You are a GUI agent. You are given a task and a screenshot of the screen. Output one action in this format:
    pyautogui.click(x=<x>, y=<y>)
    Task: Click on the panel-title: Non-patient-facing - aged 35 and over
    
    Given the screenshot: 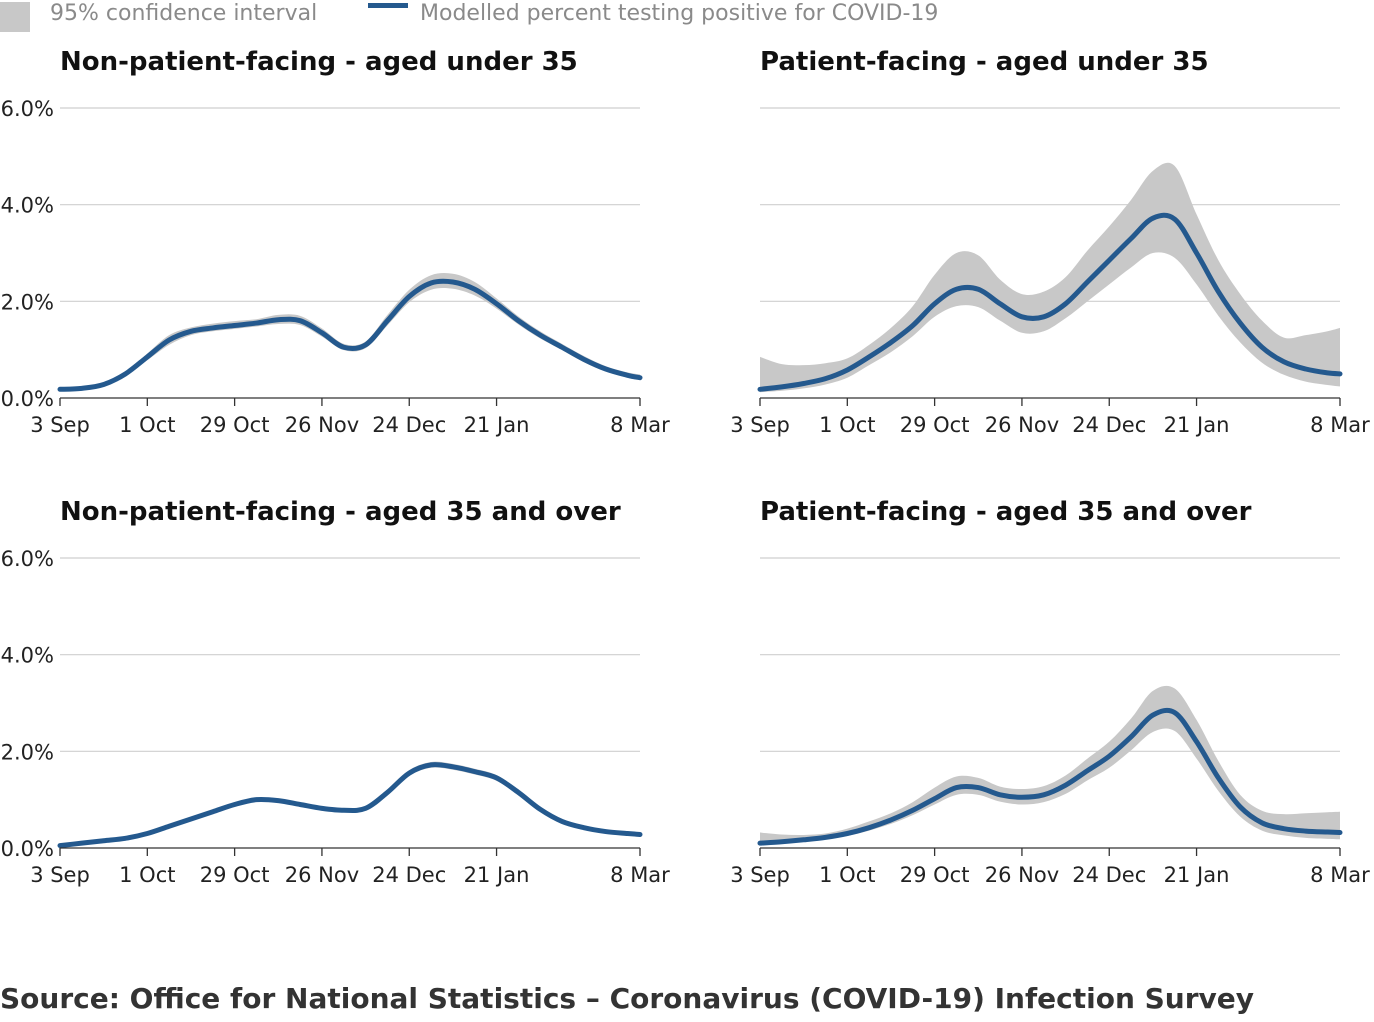 What is the action you would take?
    pyautogui.click(x=340, y=512)
    